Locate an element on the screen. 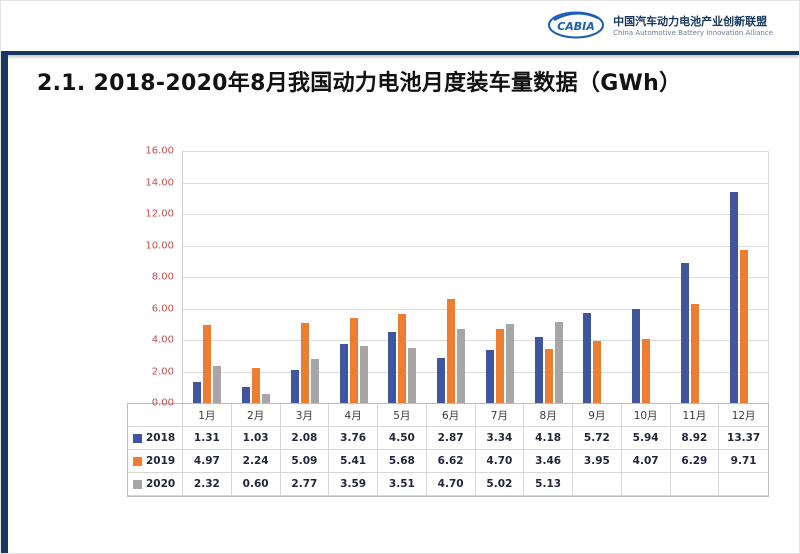 Image resolution: width=800 pixels, height=554 pixels. y-axis: 16.00 14.00 12.00 10.00 8.00 6.00 4.00 2.00 0.00 is located at coordinates (154, 277).